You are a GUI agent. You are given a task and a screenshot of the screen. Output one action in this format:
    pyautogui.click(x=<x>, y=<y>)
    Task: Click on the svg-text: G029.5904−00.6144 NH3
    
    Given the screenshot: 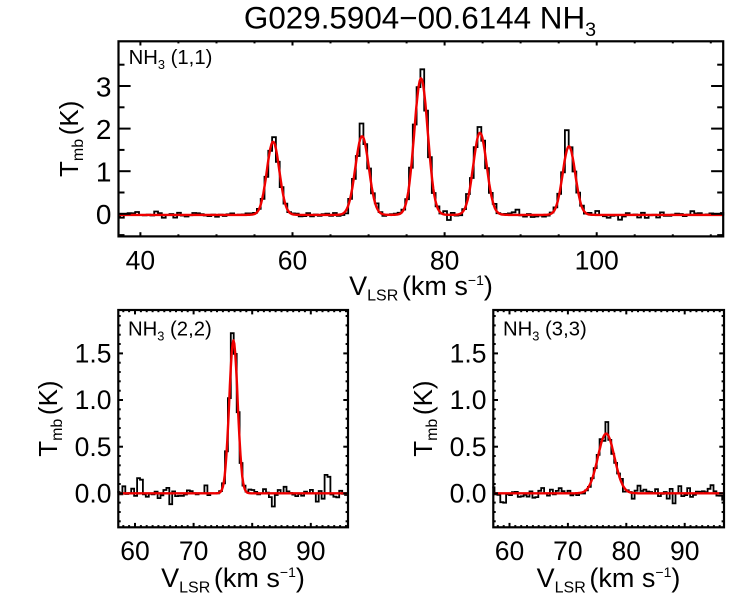 What is the action you would take?
    pyautogui.click(x=420, y=21)
    